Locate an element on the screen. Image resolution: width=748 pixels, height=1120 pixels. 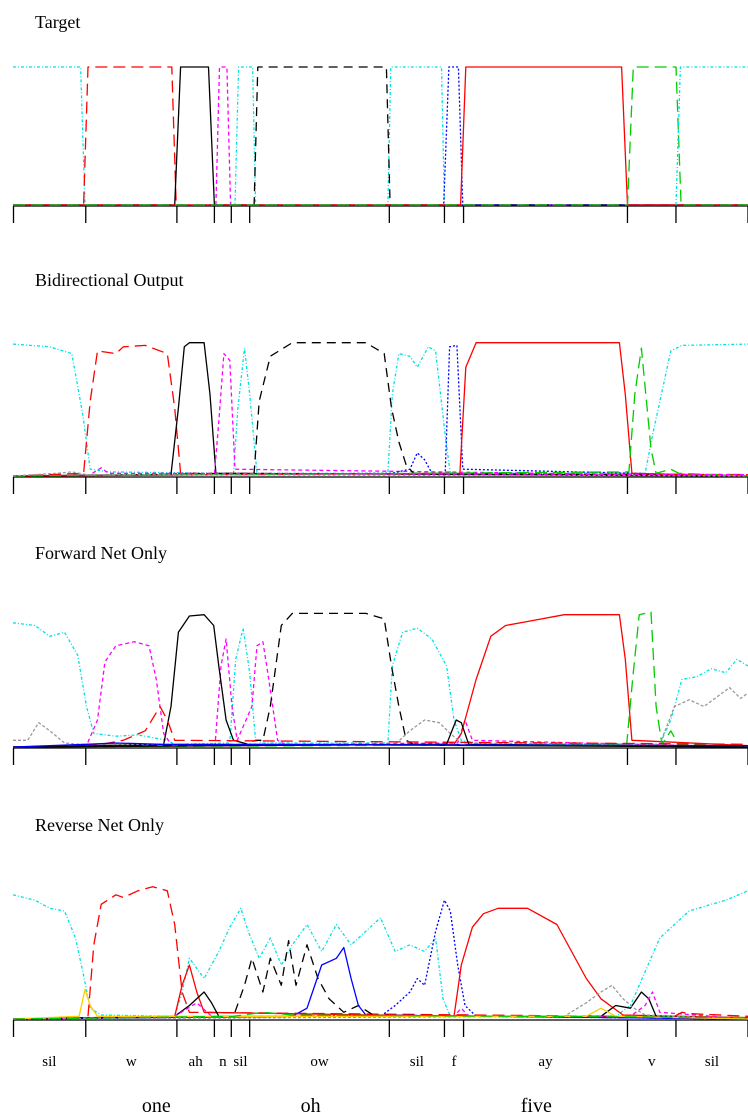
segment-label: w is located at coordinates (131, 1062).